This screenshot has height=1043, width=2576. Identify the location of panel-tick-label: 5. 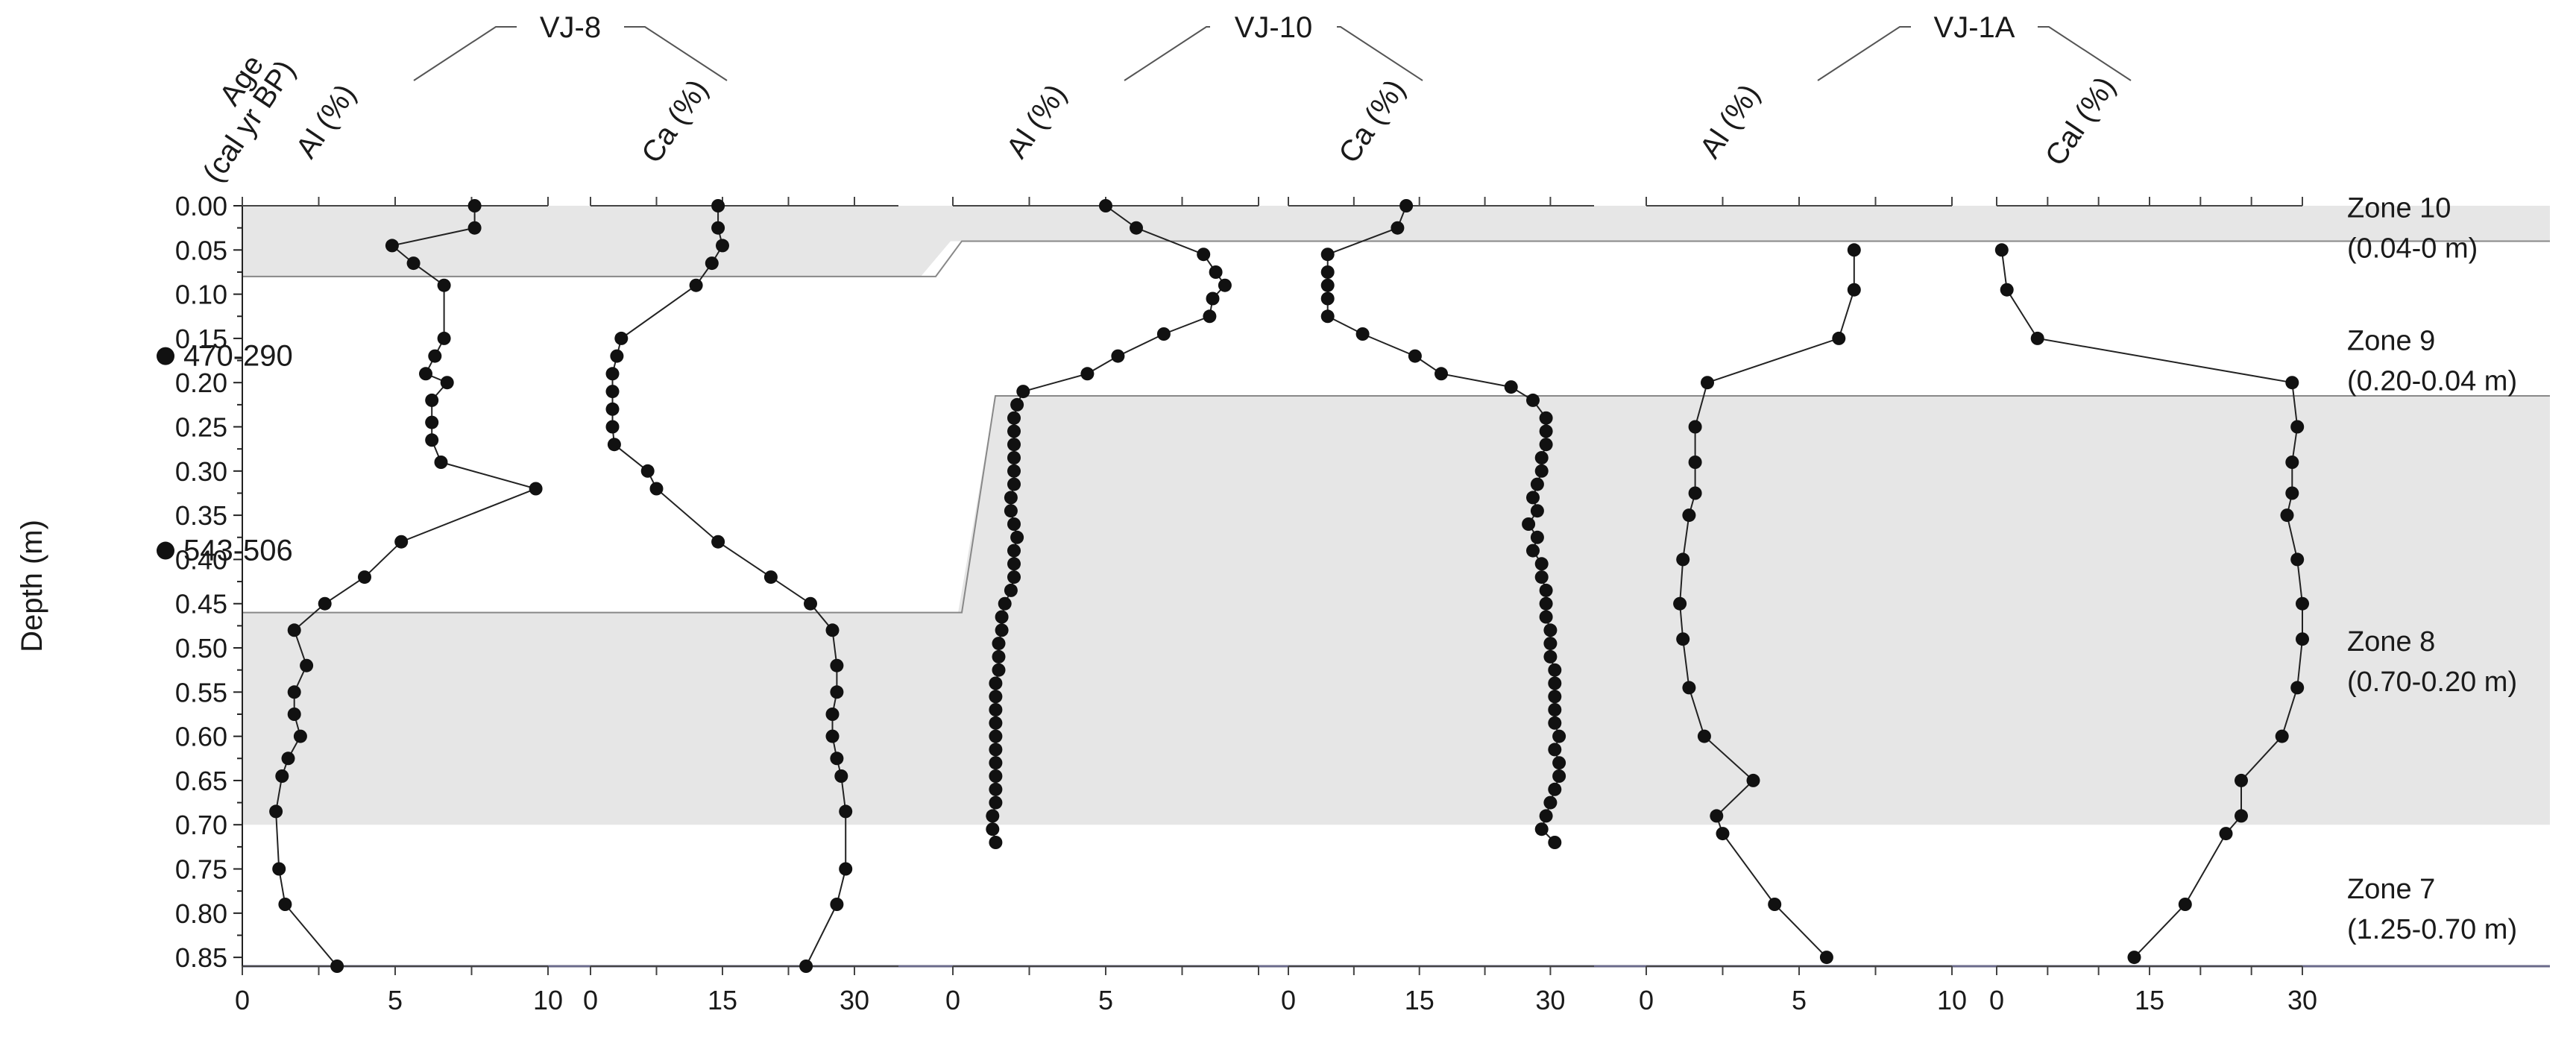
(395, 1000).